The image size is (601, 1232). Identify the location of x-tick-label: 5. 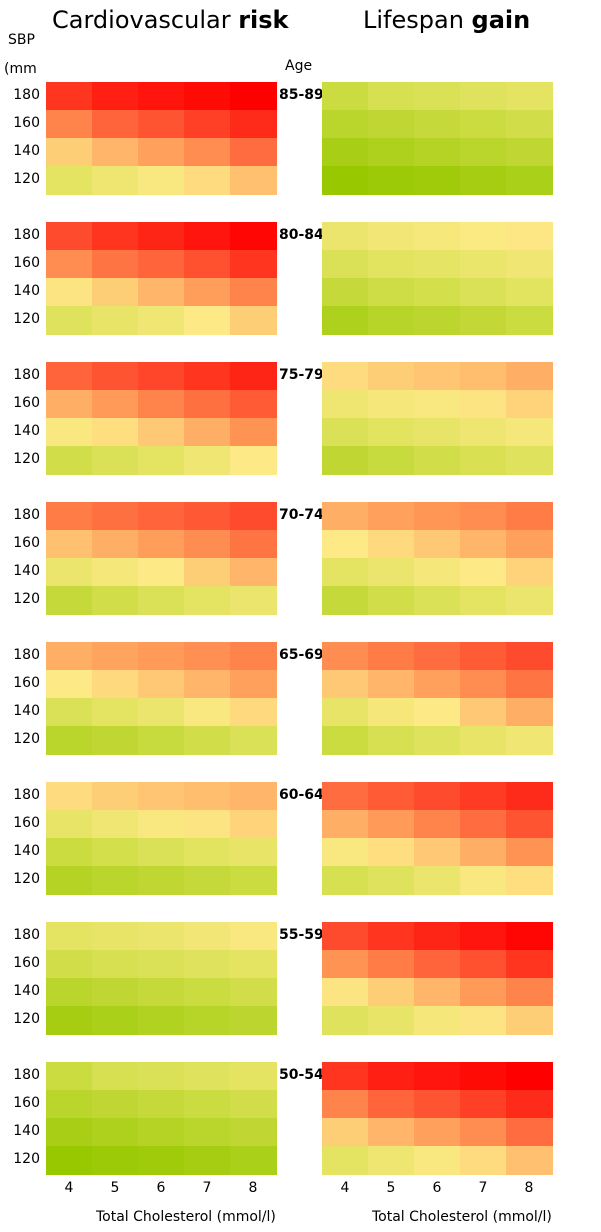
(391, 1188).